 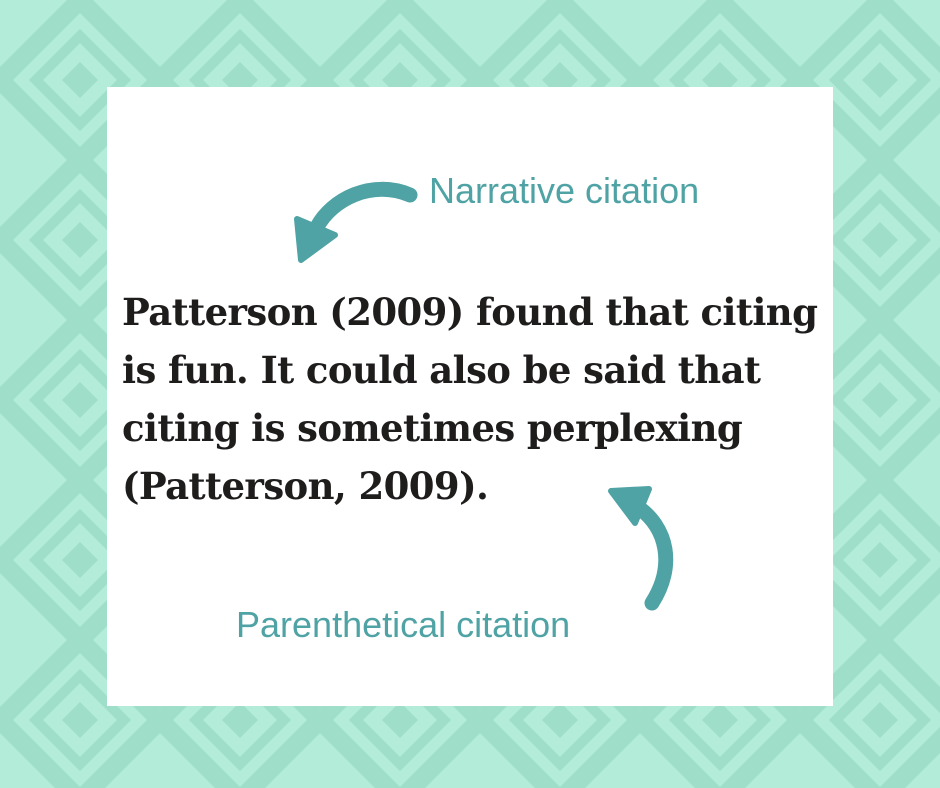 What do you see at coordinates (356, 222) in the screenshot?
I see `curved-arrow-narrative-icon` at bounding box center [356, 222].